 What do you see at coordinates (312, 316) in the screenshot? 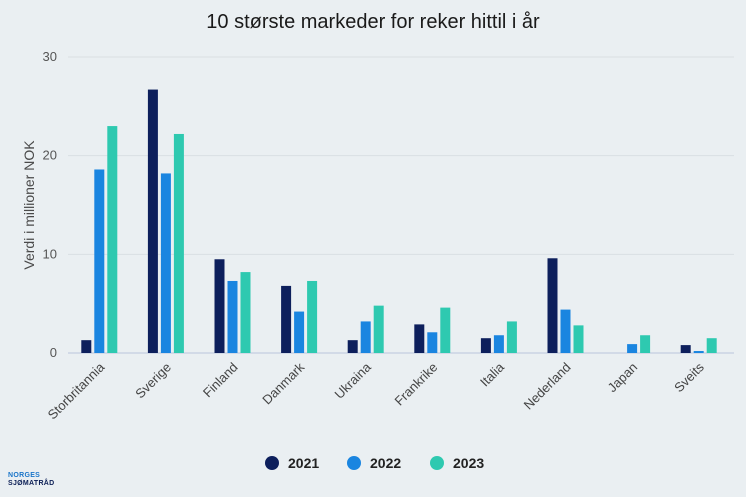
I see `bar-2023-danmark` at bounding box center [312, 316].